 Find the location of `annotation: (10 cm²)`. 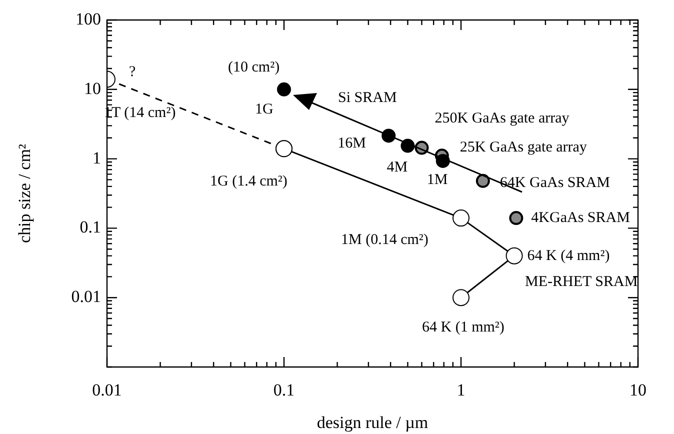

annotation: (10 cm²) is located at coordinates (254, 67).